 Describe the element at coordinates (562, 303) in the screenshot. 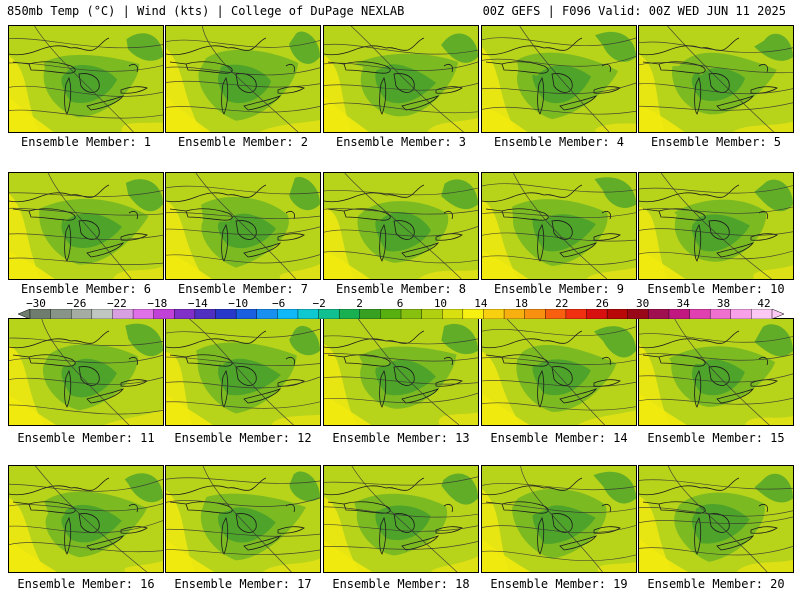

I see `colorbar-tick-label: 22` at that location.